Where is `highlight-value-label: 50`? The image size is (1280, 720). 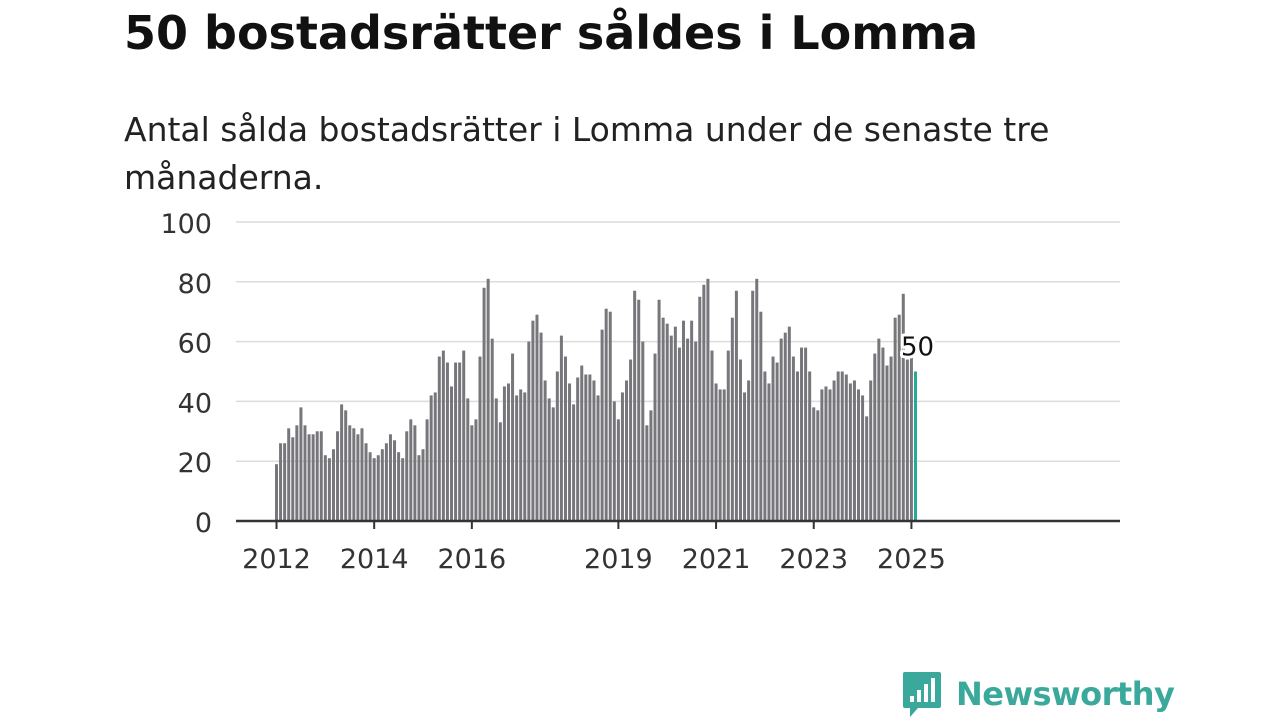
highlight-value-label: 50 is located at coordinates (917, 348).